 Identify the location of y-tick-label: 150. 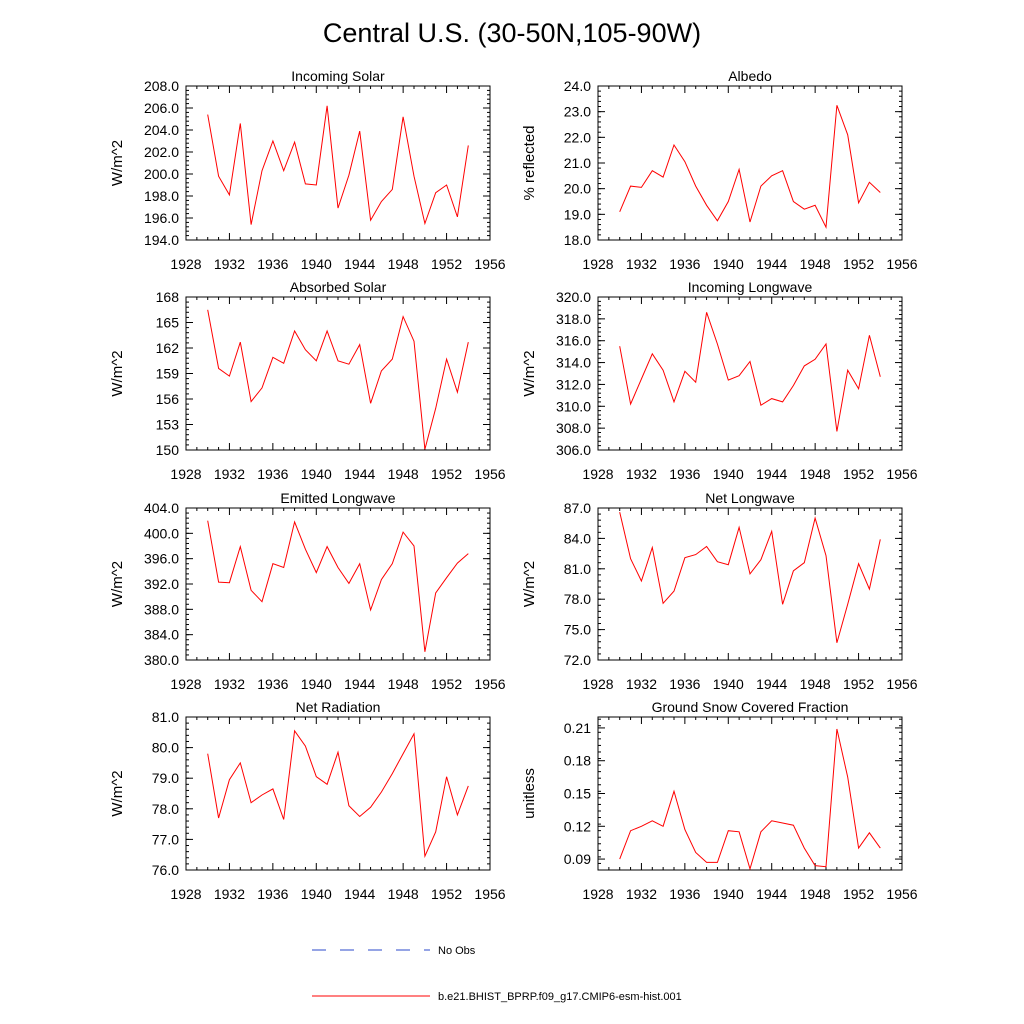
(168, 450).